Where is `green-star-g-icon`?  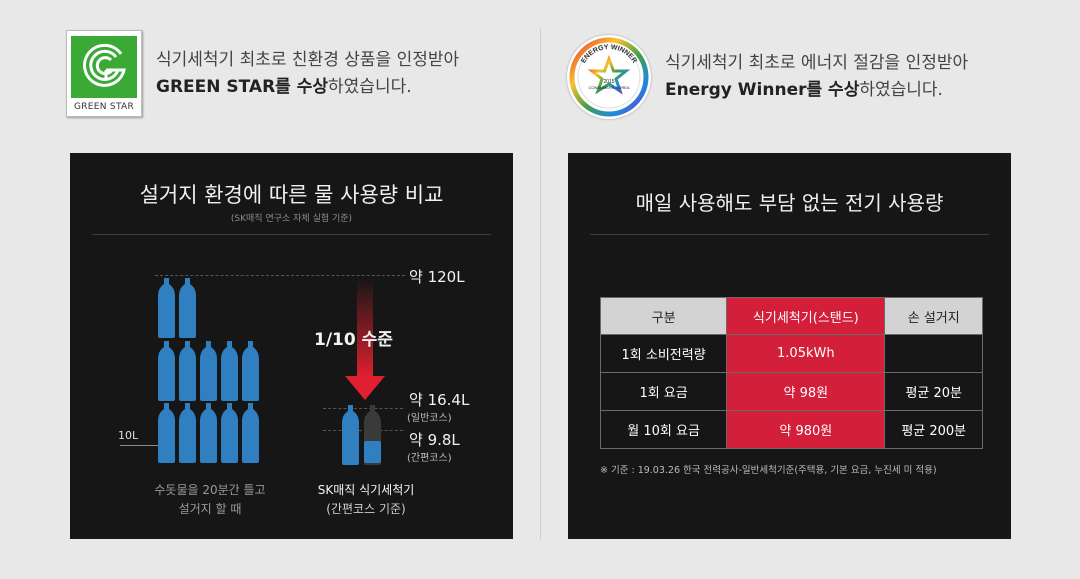 green-star-g-icon is located at coordinates (104, 66).